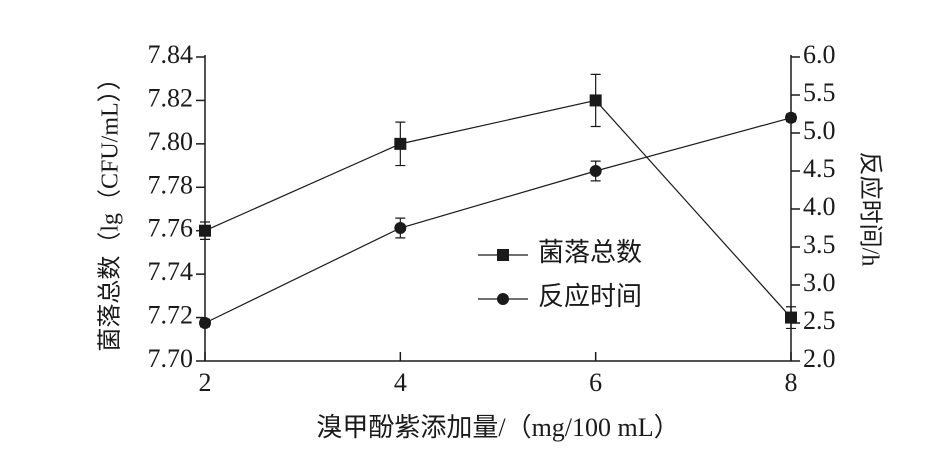  Describe the element at coordinates (171, 358) in the screenshot. I see `y-tick-label: 7.70` at that location.